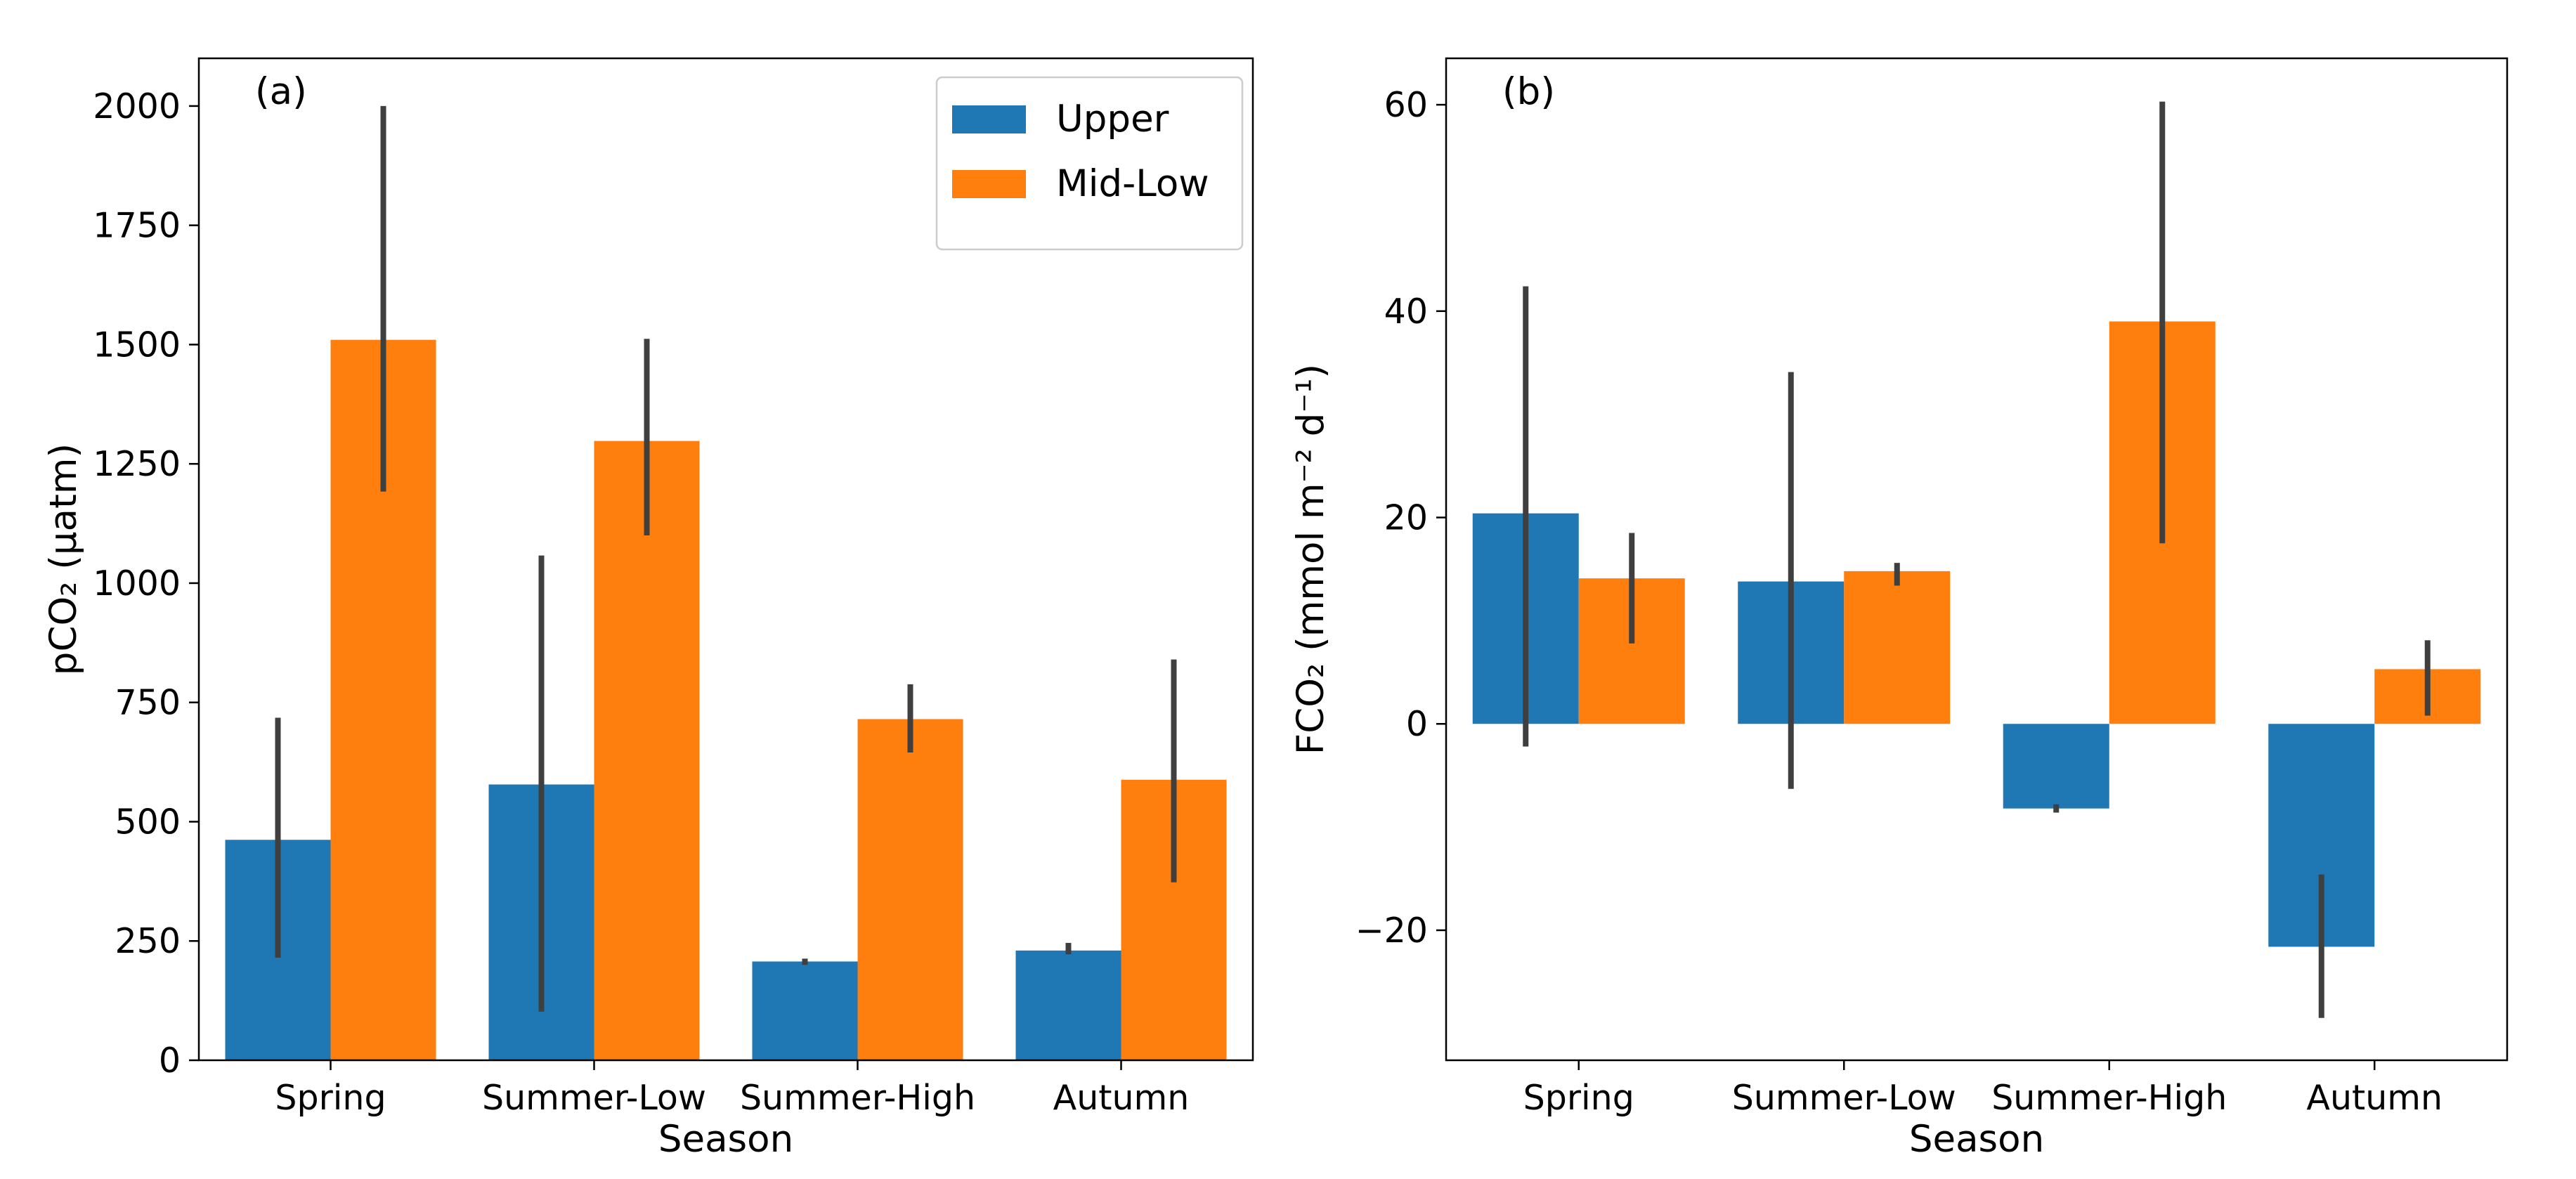  What do you see at coordinates (137, 106) in the screenshot?
I see `y-tick-label-8: 2000` at bounding box center [137, 106].